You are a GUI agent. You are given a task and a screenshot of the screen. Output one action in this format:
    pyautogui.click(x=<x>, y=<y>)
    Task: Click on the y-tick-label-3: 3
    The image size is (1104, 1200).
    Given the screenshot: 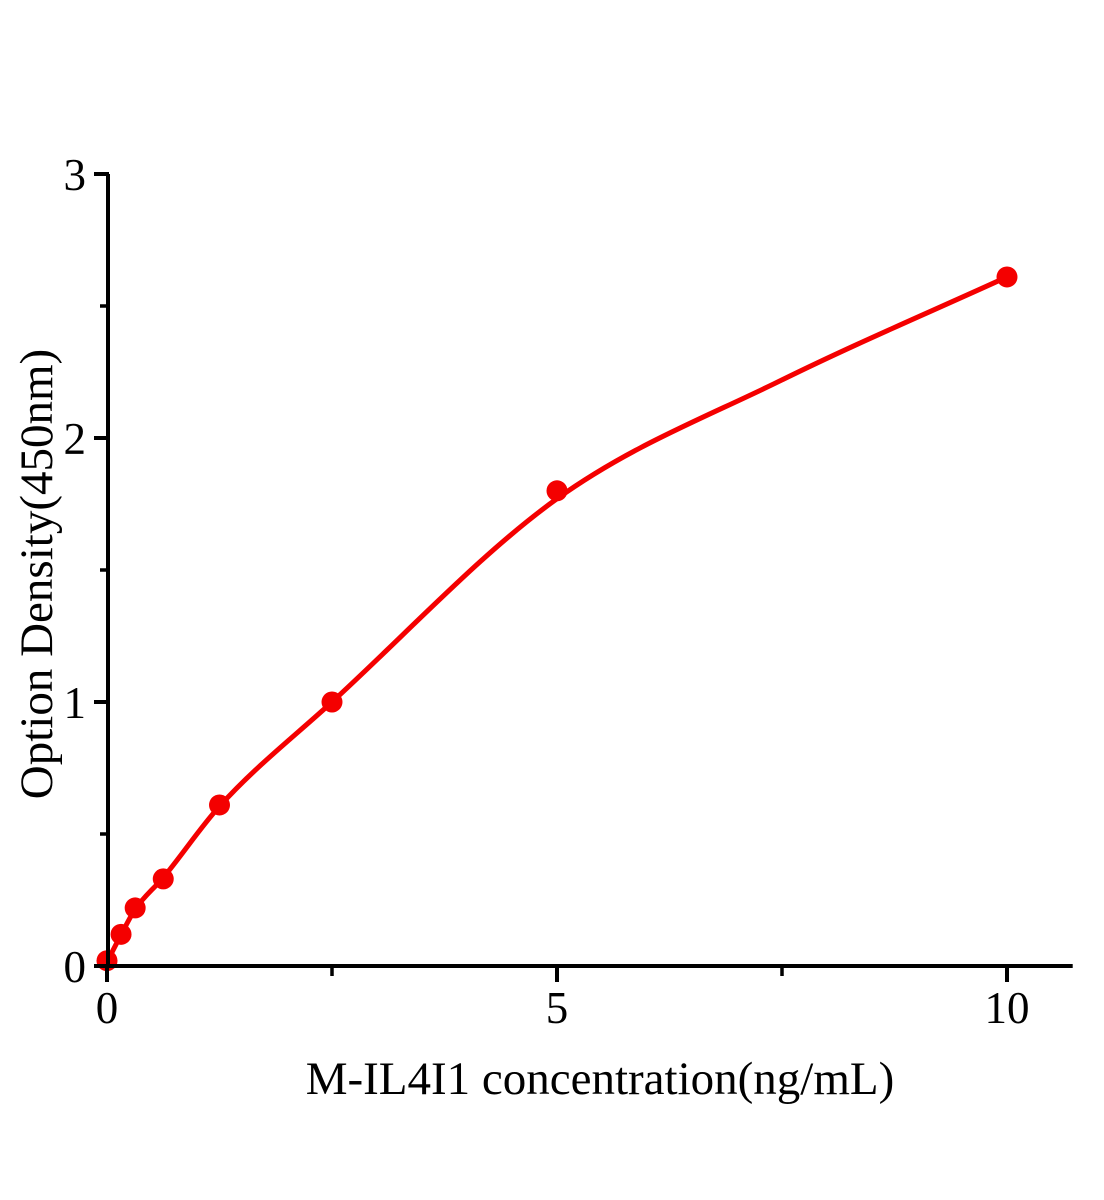 What is the action you would take?
    pyautogui.click(x=75, y=175)
    